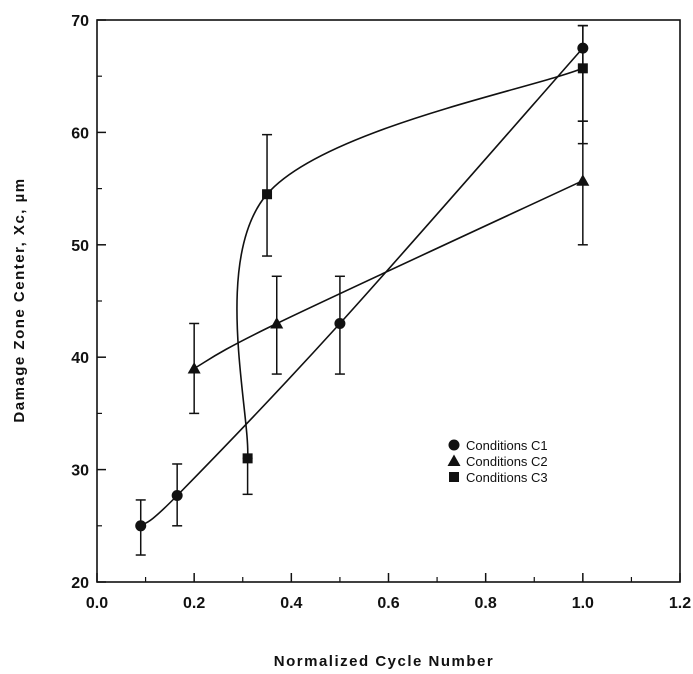 This screenshot has height=674, width=693. Describe the element at coordinates (80, 358) in the screenshot. I see `y-tick-label: 40` at that location.